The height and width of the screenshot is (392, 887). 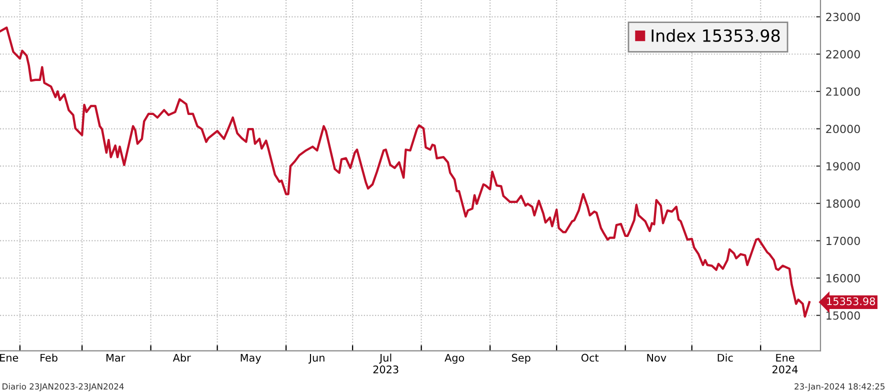 What do you see at coordinates (843, 278) in the screenshot?
I see `y-tick-label: 16000` at bounding box center [843, 278].